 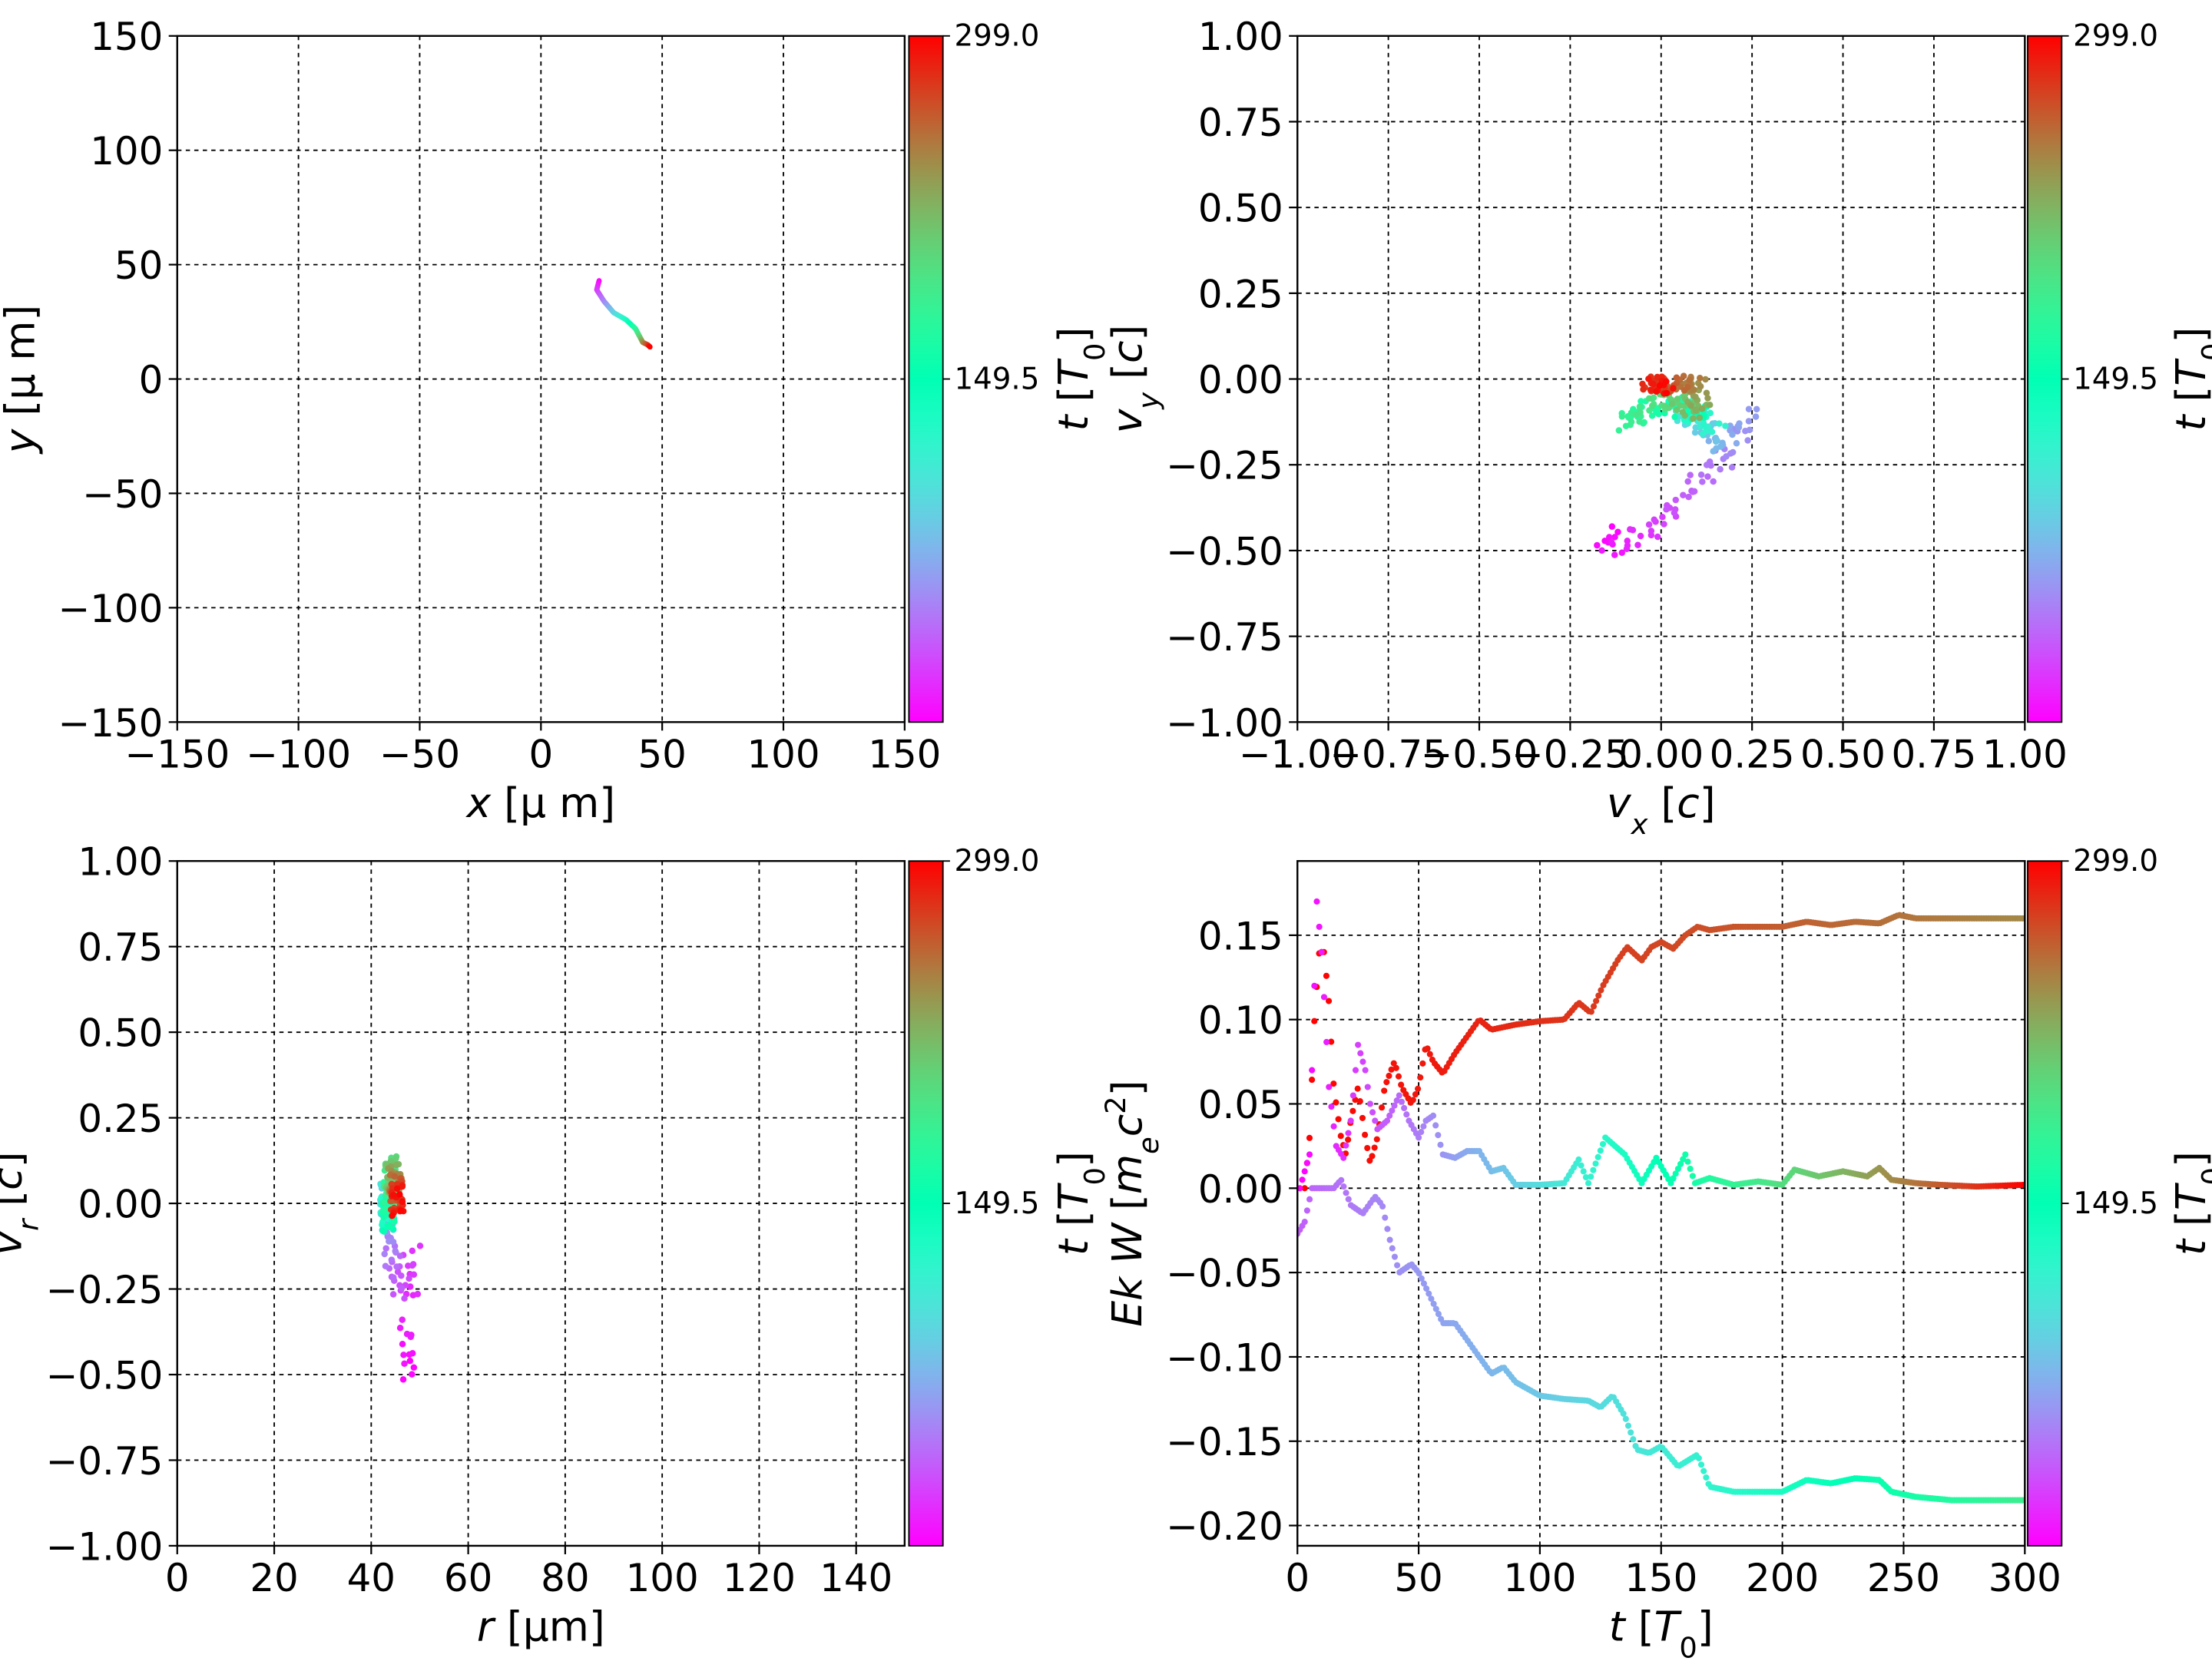 I want to click on x-axis-label: x [μ m], so click(x=540, y=803).